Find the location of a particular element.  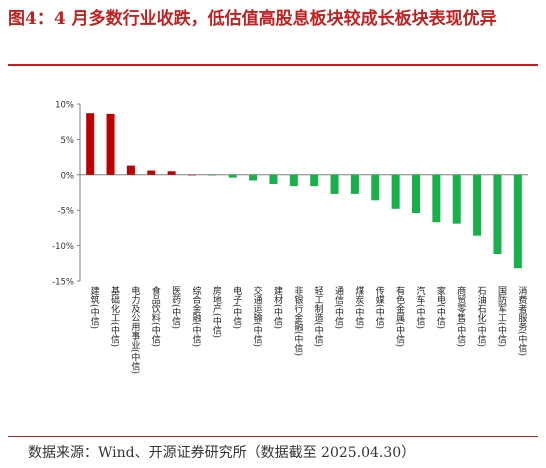

y-tick-label: 10% is located at coordinates (64, 106).